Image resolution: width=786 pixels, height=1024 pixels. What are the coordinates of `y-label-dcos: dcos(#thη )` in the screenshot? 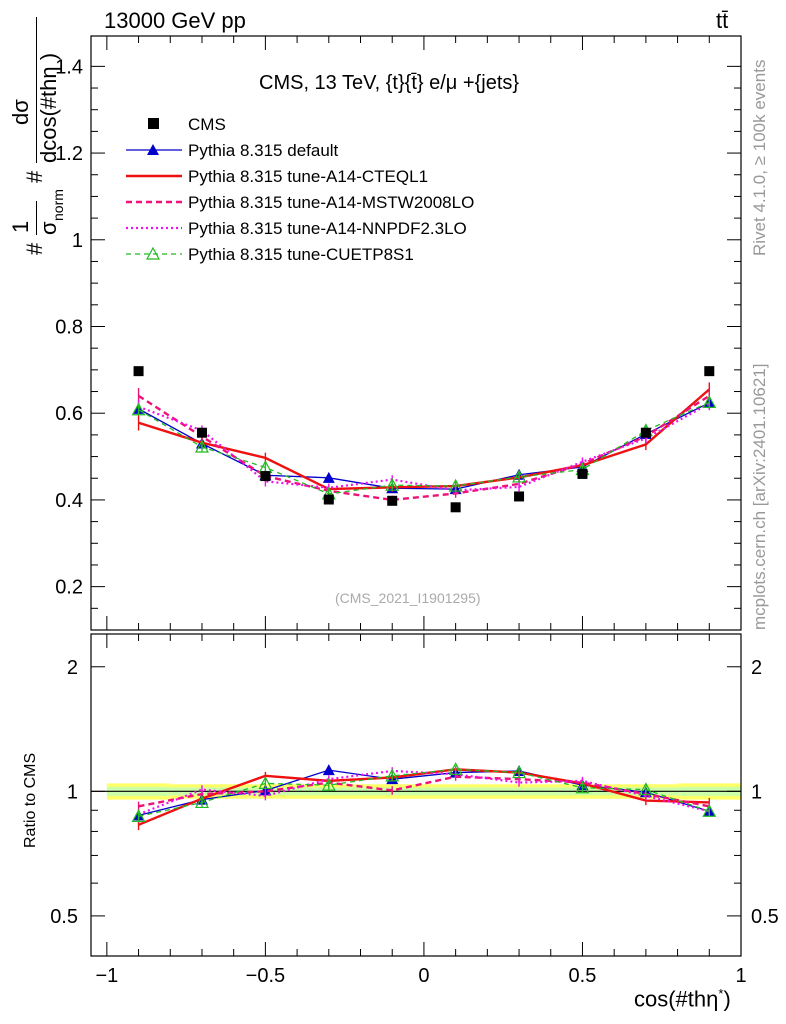 It's located at (48, 107).